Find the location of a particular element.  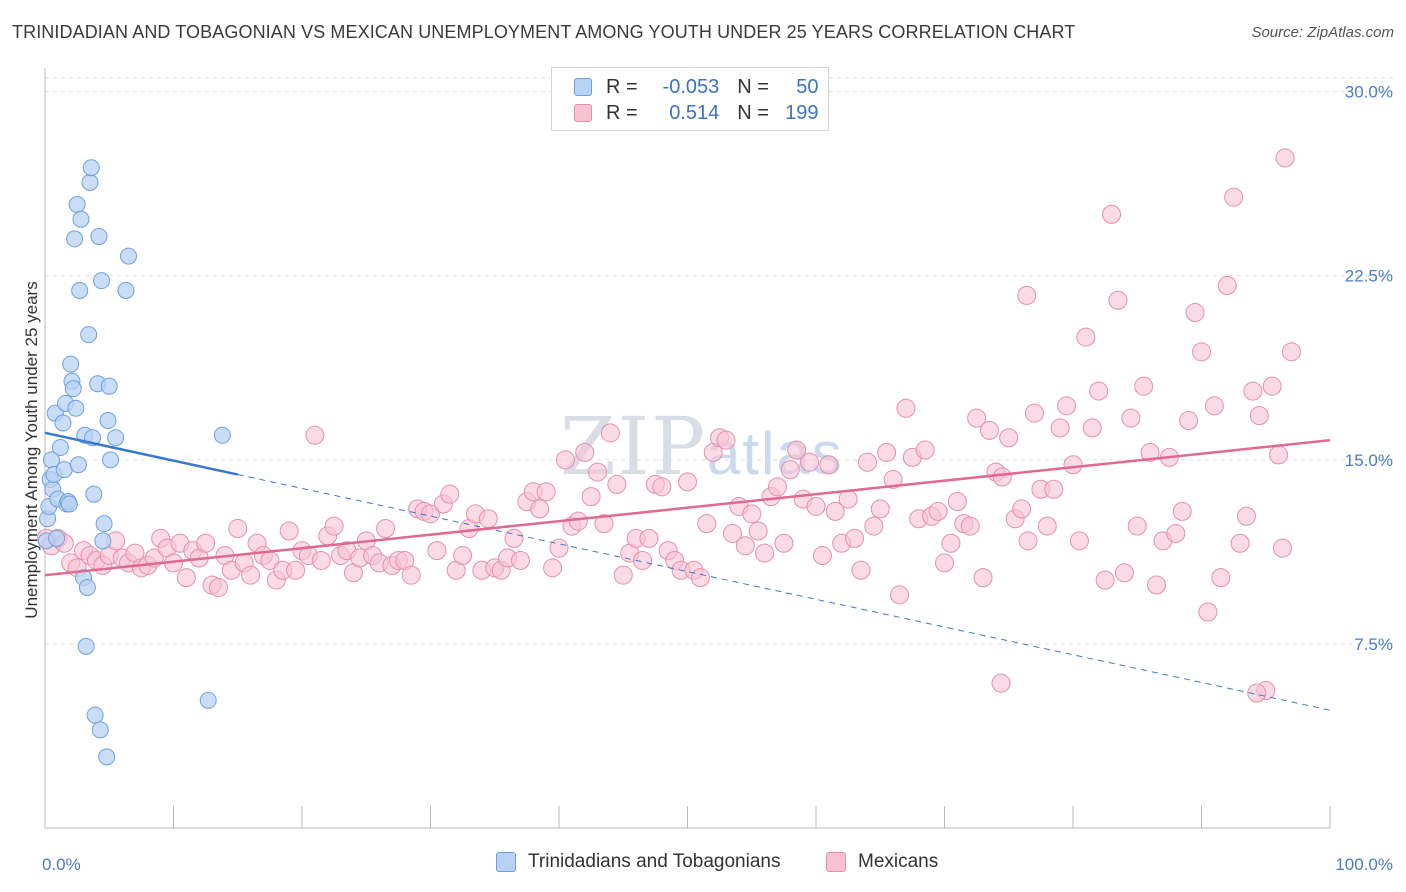

x-tick-label: 0.0% is located at coordinates (61, 864).